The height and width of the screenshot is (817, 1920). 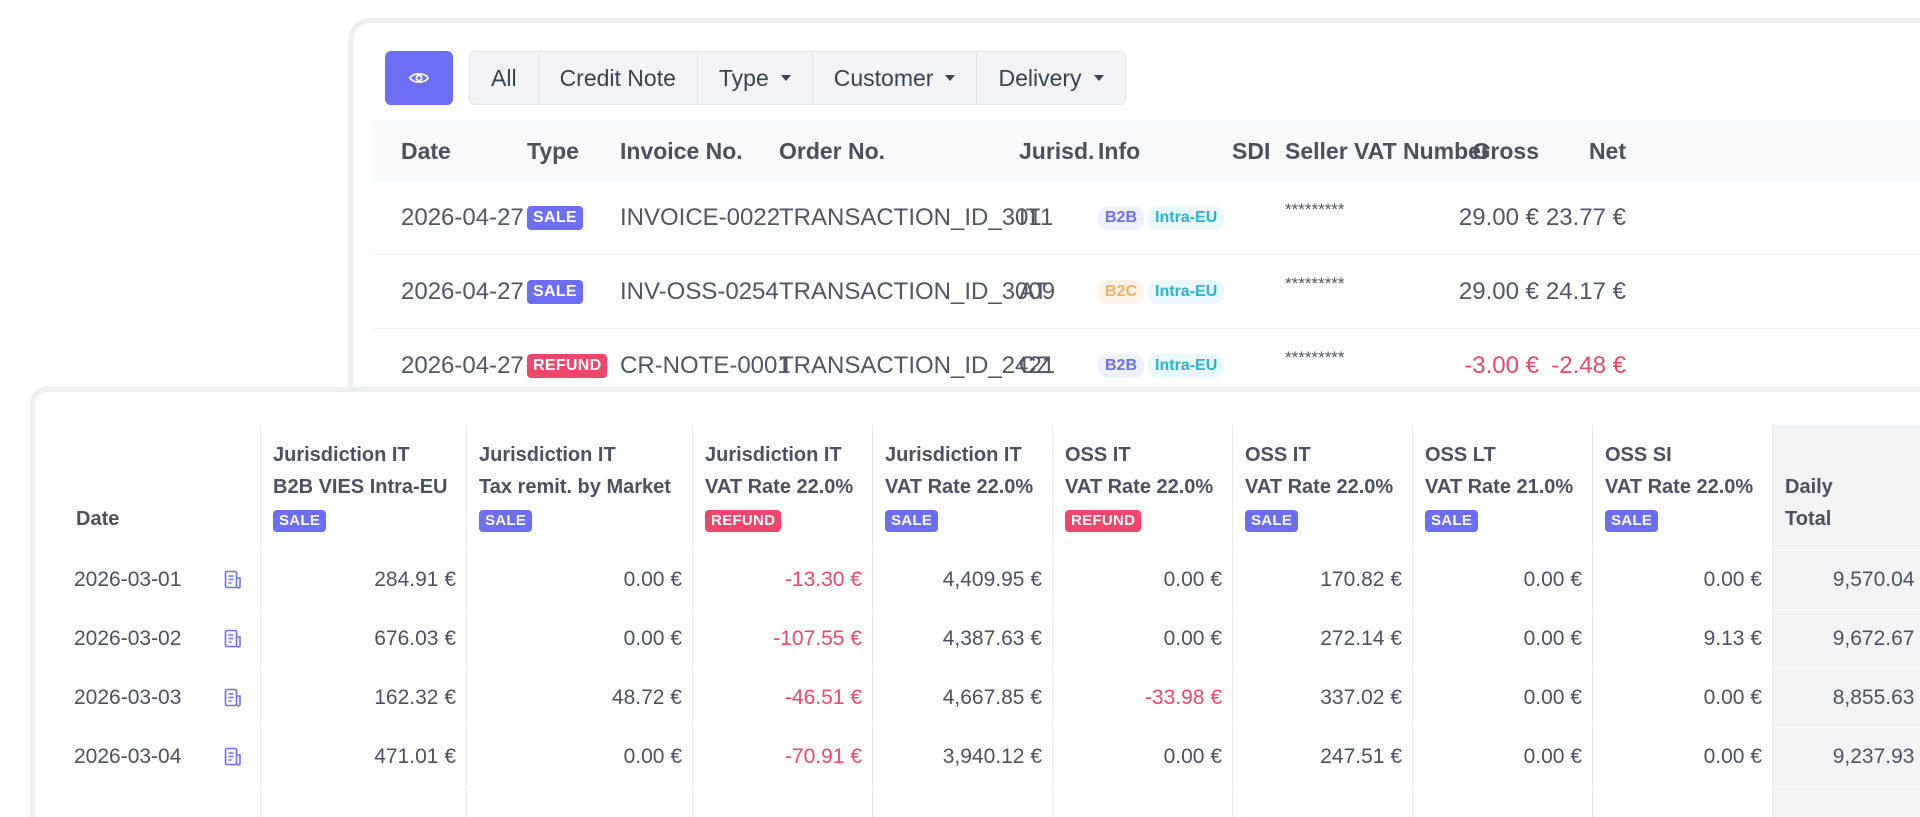 What do you see at coordinates (1251, 150) in the screenshot?
I see `col-header-sdi: SDI` at bounding box center [1251, 150].